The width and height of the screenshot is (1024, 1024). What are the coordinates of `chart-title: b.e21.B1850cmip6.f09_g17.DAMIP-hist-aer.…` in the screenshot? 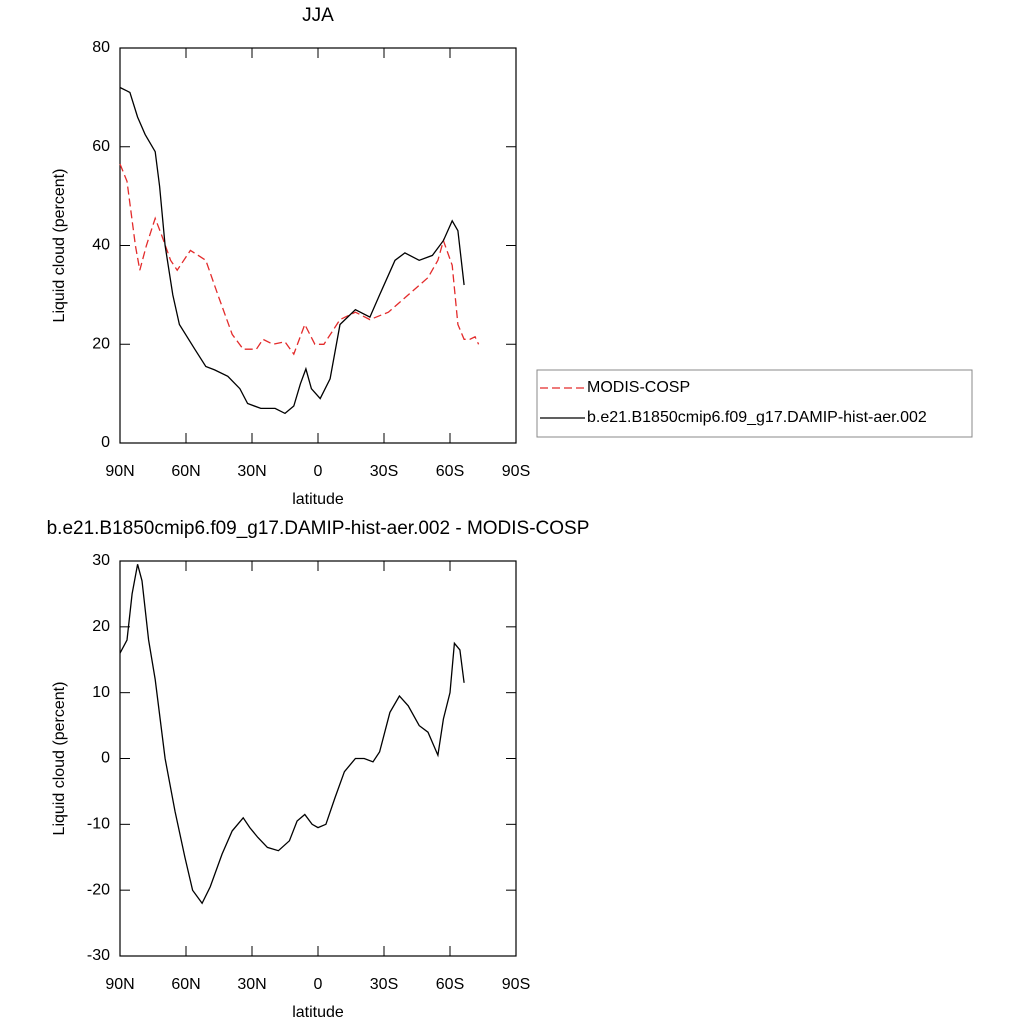 It's located at (318, 528).